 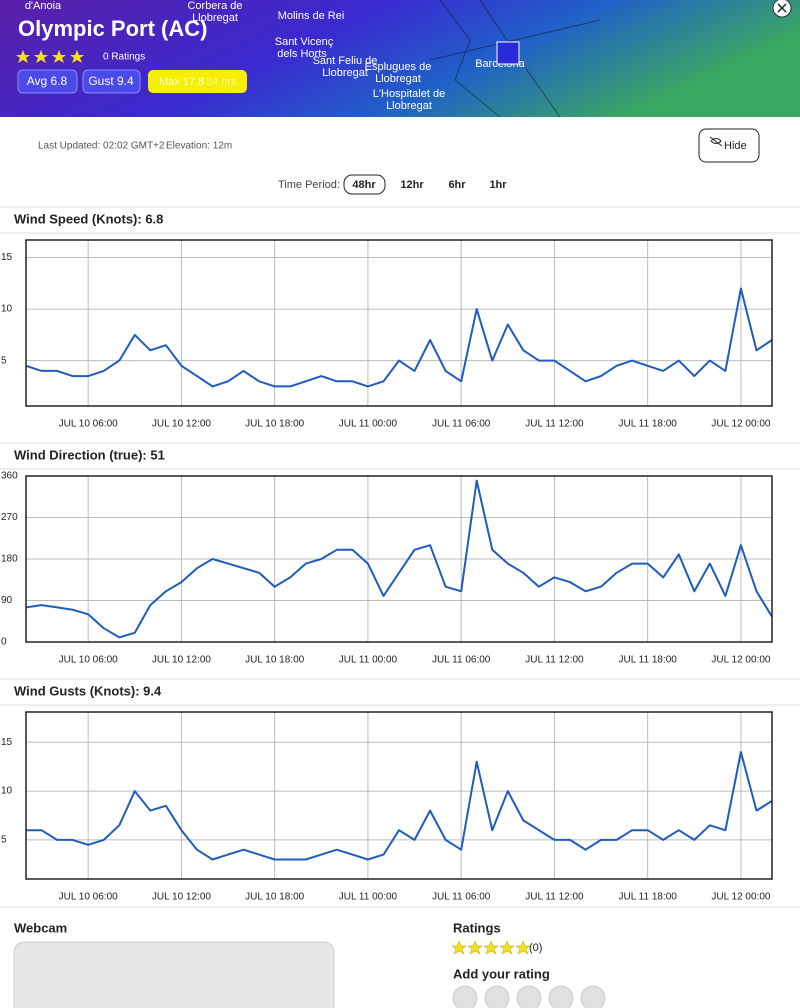 What do you see at coordinates (214, 6) in the screenshot?
I see `map-label: Corbera de` at bounding box center [214, 6].